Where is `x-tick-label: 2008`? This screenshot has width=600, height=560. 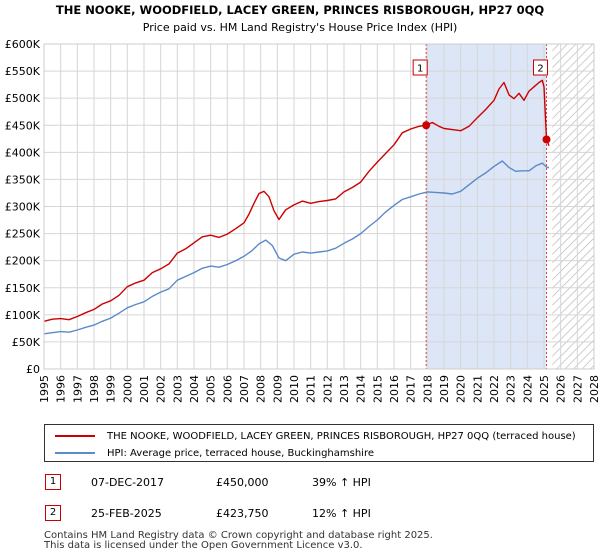
x-tick-label: 2008 is located at coordinates (261, 389).